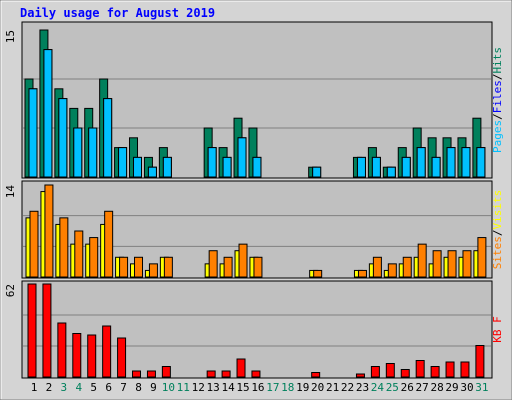  What do you see at coordinates (407, 387) in the screenshot?
I see `x-tick-label: 26` at bounding box center [407, 387].